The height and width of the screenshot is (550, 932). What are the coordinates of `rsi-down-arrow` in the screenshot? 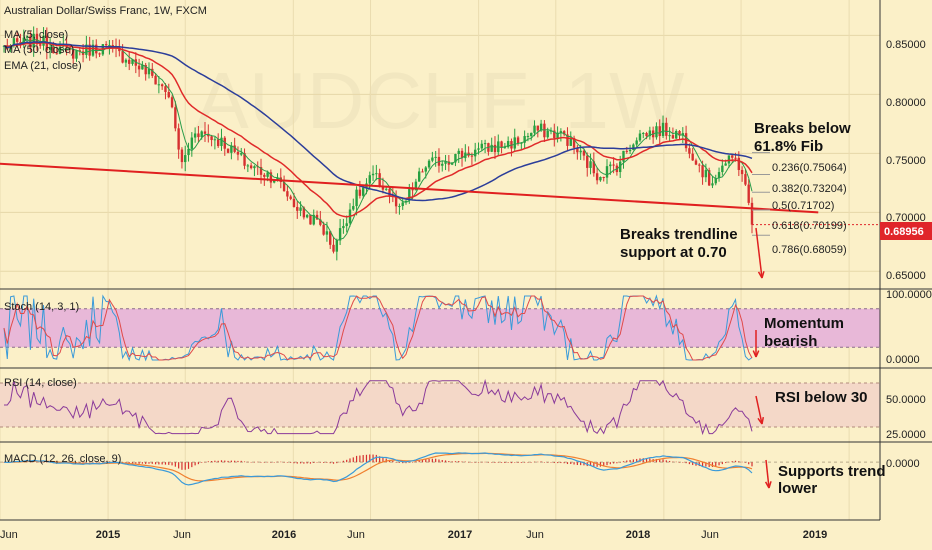 It's located at (760, 410).